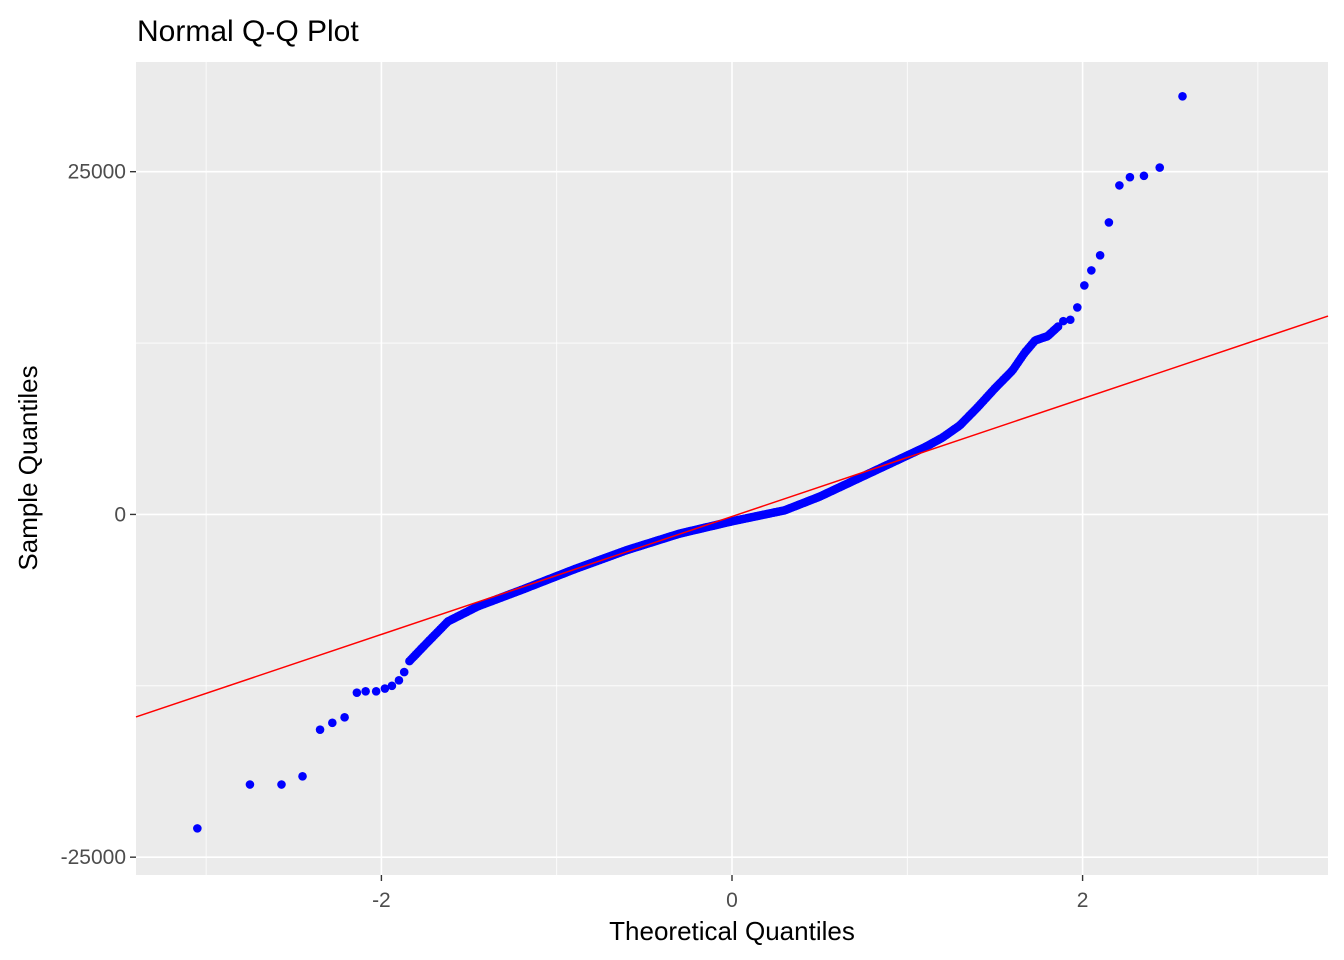 This screenshot has width=1344, height=960. What do you see at coordinates (93, 857) in the screenshot?
I see `y-tick-label: -25000` at bounding box center [93, 857].